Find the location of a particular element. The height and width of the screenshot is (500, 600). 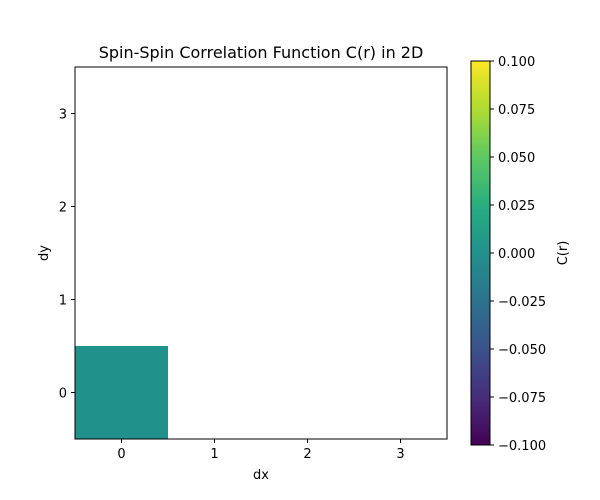

colorbar-tick-label: −0.075 is located at coordinates (522, 398).